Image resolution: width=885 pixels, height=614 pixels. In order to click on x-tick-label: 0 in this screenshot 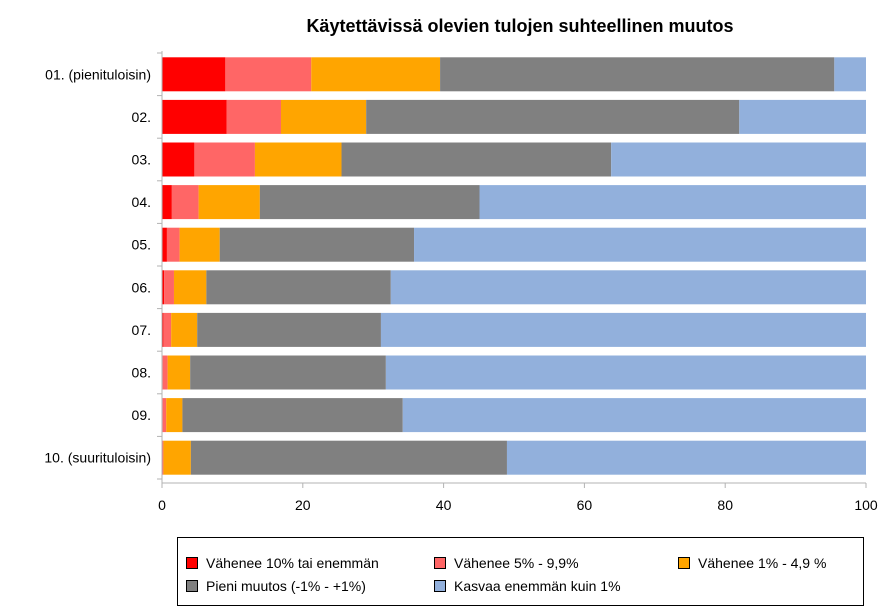, I will do `click(162, 505)`.